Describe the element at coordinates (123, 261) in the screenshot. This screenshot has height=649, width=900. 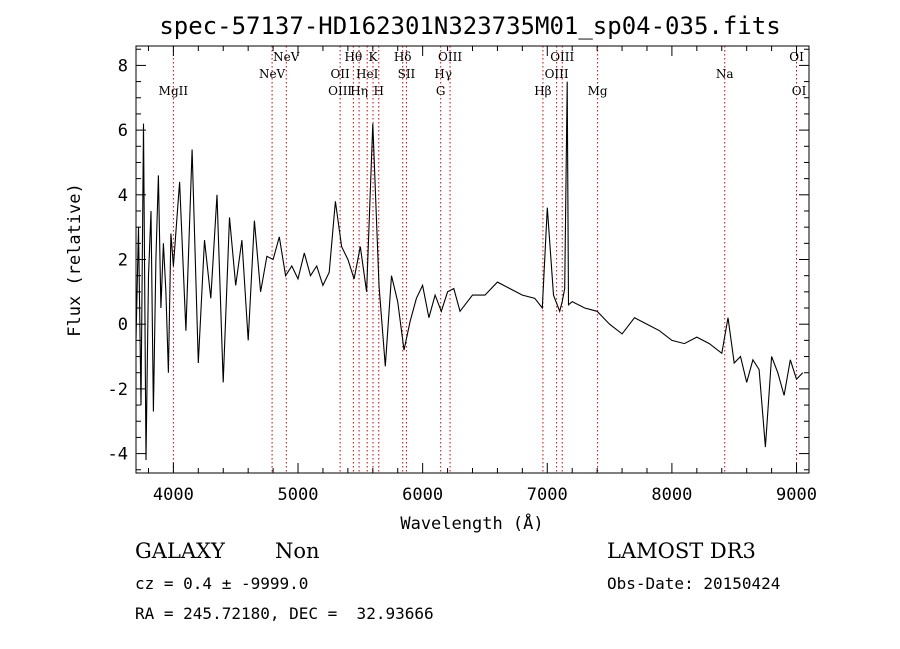
I see `y-tick-label: 2` at that location.